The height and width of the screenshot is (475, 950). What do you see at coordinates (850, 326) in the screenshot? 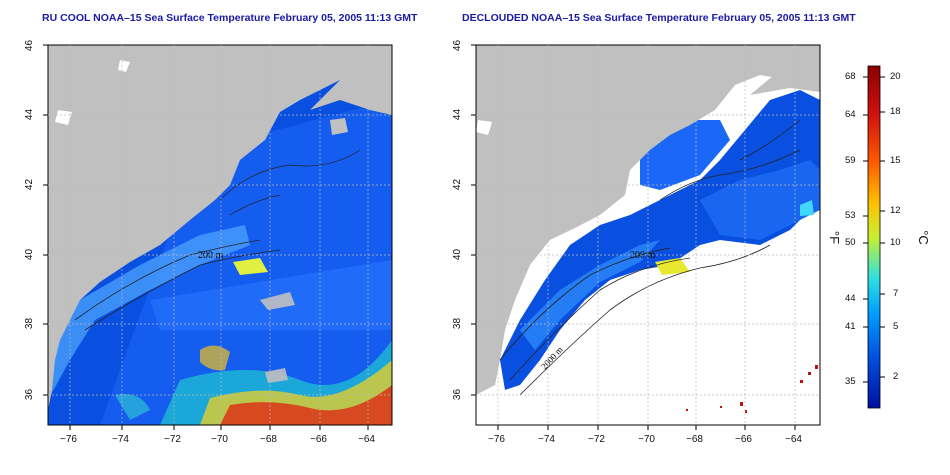
I see `cb-f-6: 41` at bounding box center [850, 326].